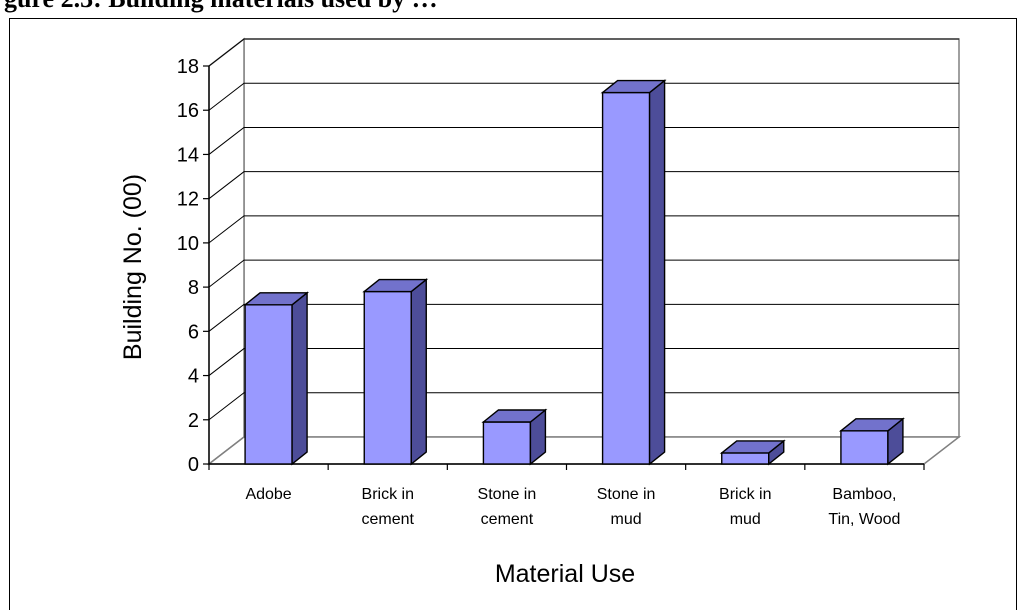 The height and width of the screenshot is (610, 1021). I want to click on y-tick-label: 4, so click(193, 377).